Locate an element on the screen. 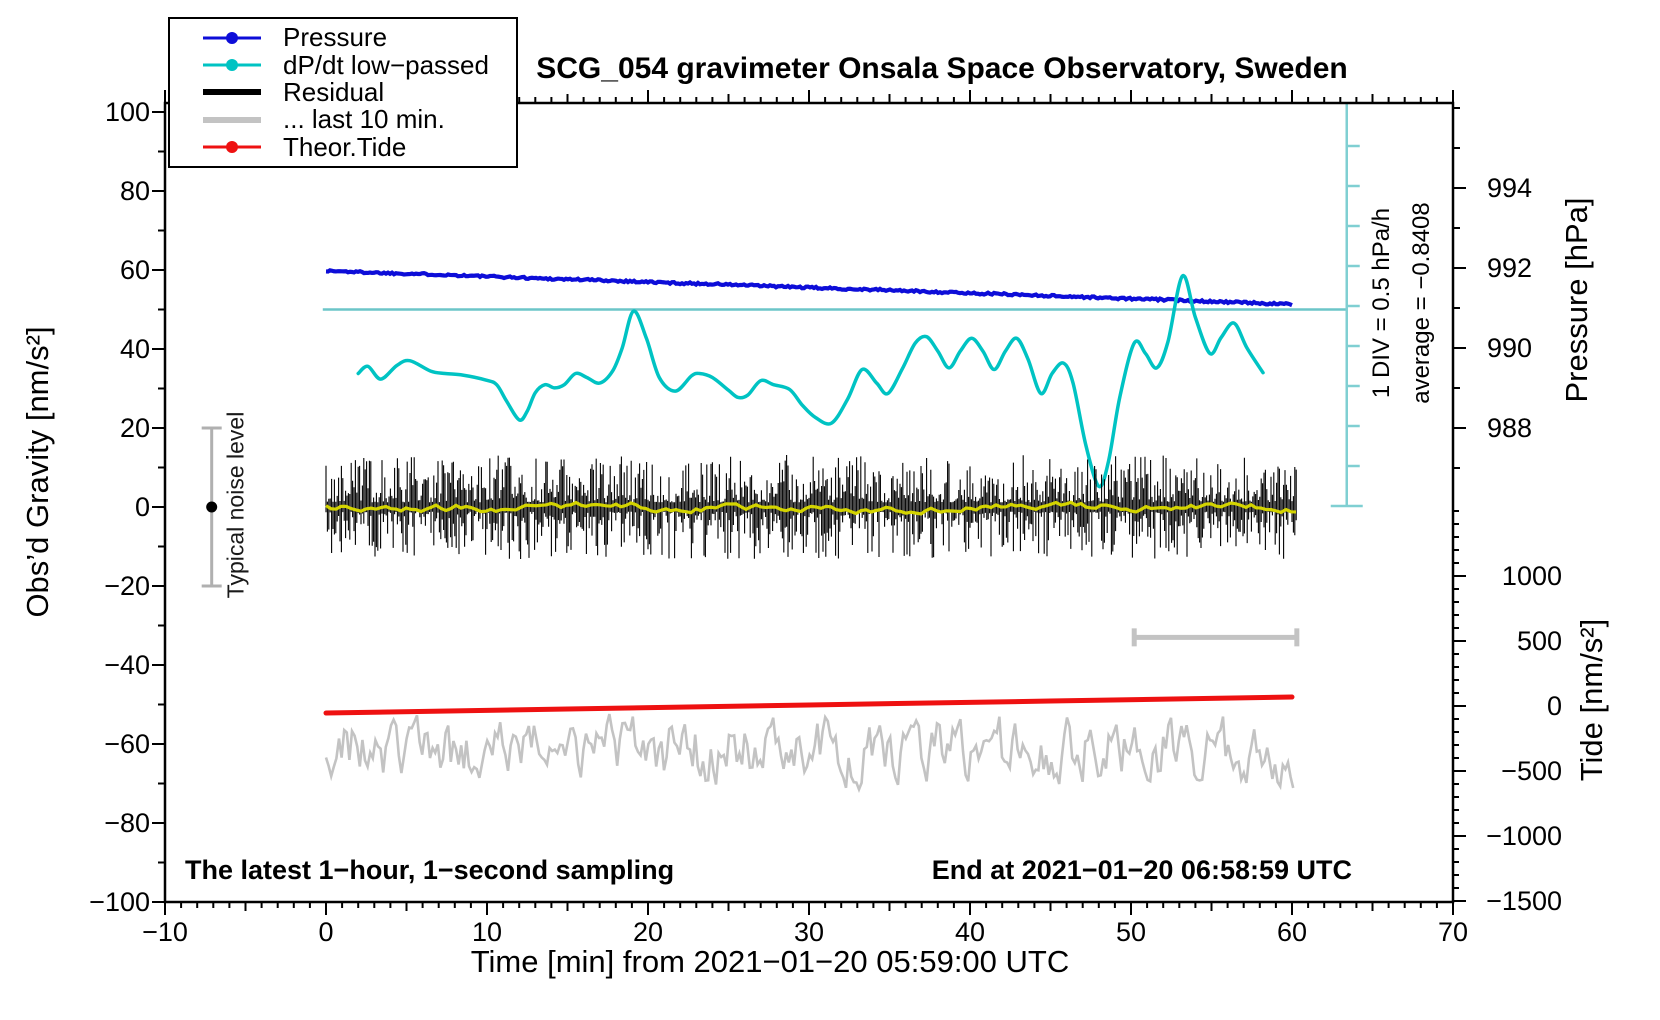 The width and height of the screenshot is (1660, 1020). theortide-line-icon is located at coordinates (232, 147).